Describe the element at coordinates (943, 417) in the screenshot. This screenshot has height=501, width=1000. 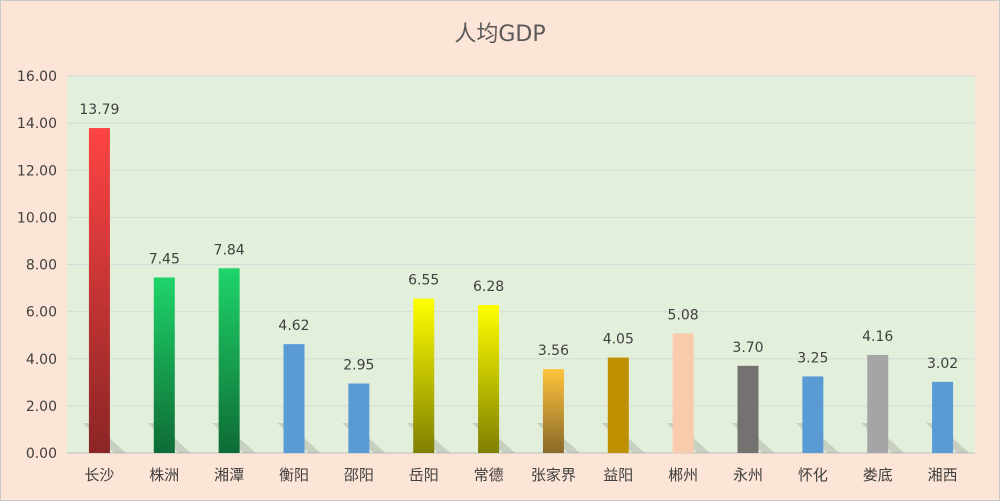
I see `bar-湘西` at that location.